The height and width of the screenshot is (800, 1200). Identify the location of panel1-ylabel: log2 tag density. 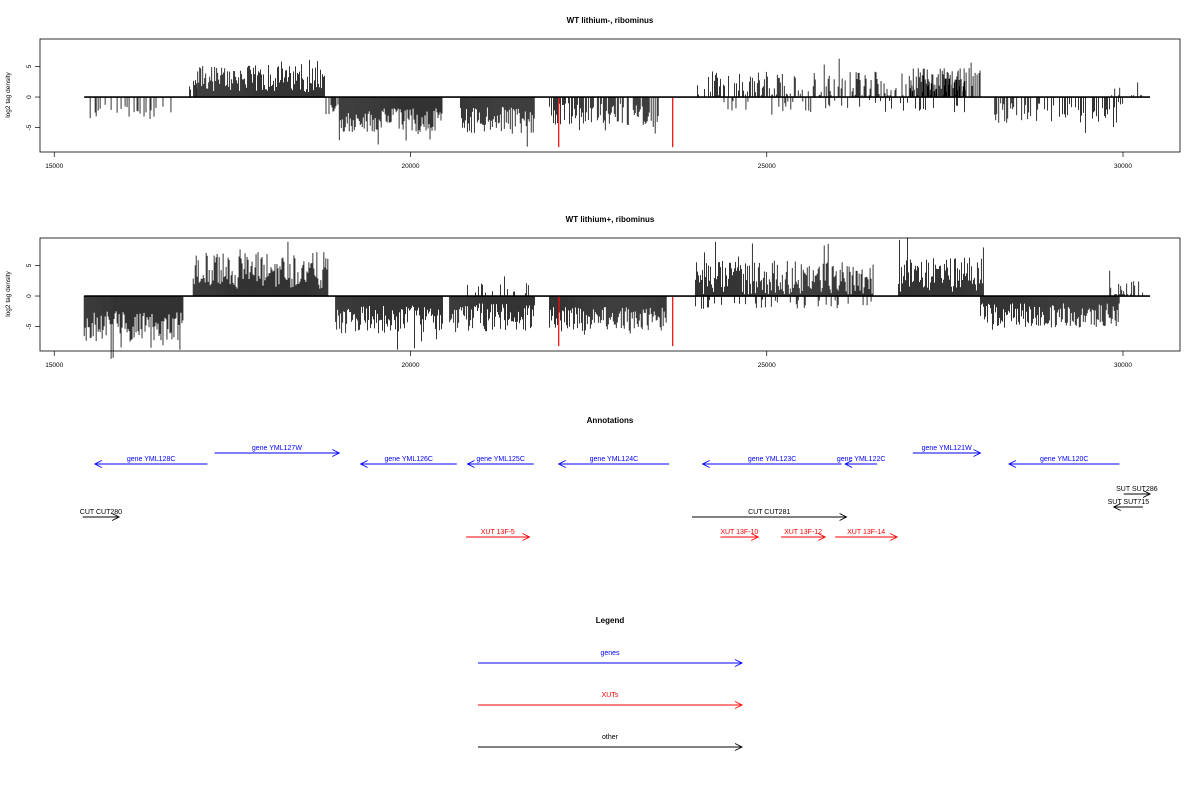
(8, 94).